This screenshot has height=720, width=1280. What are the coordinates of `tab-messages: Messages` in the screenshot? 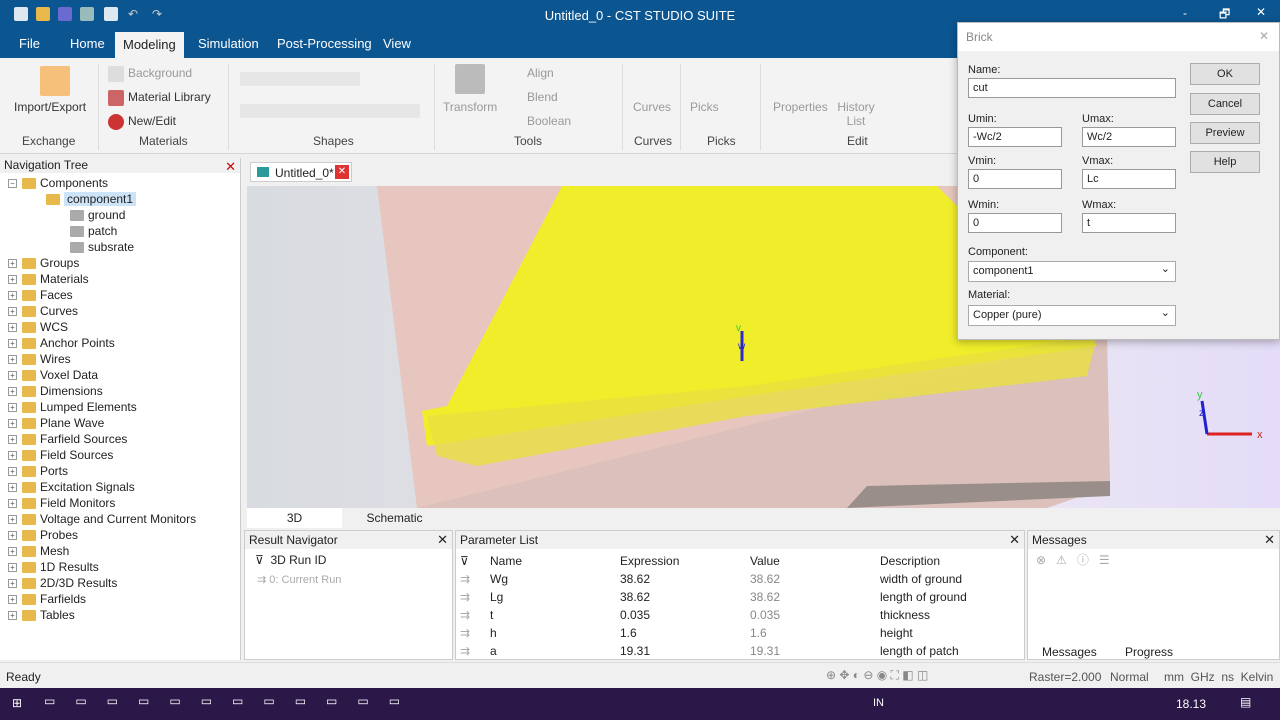 It's located at (1069, 652).